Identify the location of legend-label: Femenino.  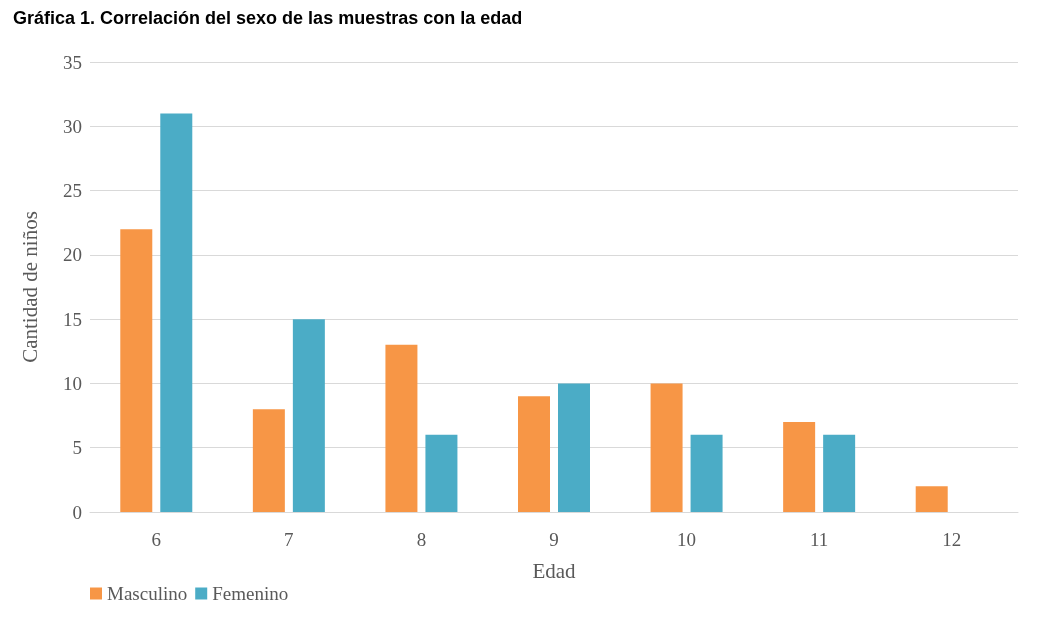
(250, 593).